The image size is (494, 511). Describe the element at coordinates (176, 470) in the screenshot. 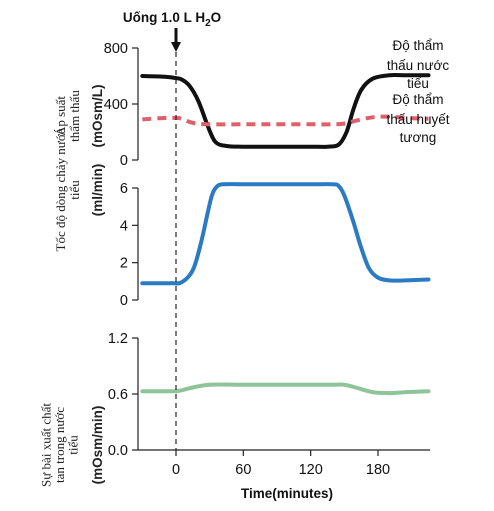

I see `x-tick-label: 0` at that location.